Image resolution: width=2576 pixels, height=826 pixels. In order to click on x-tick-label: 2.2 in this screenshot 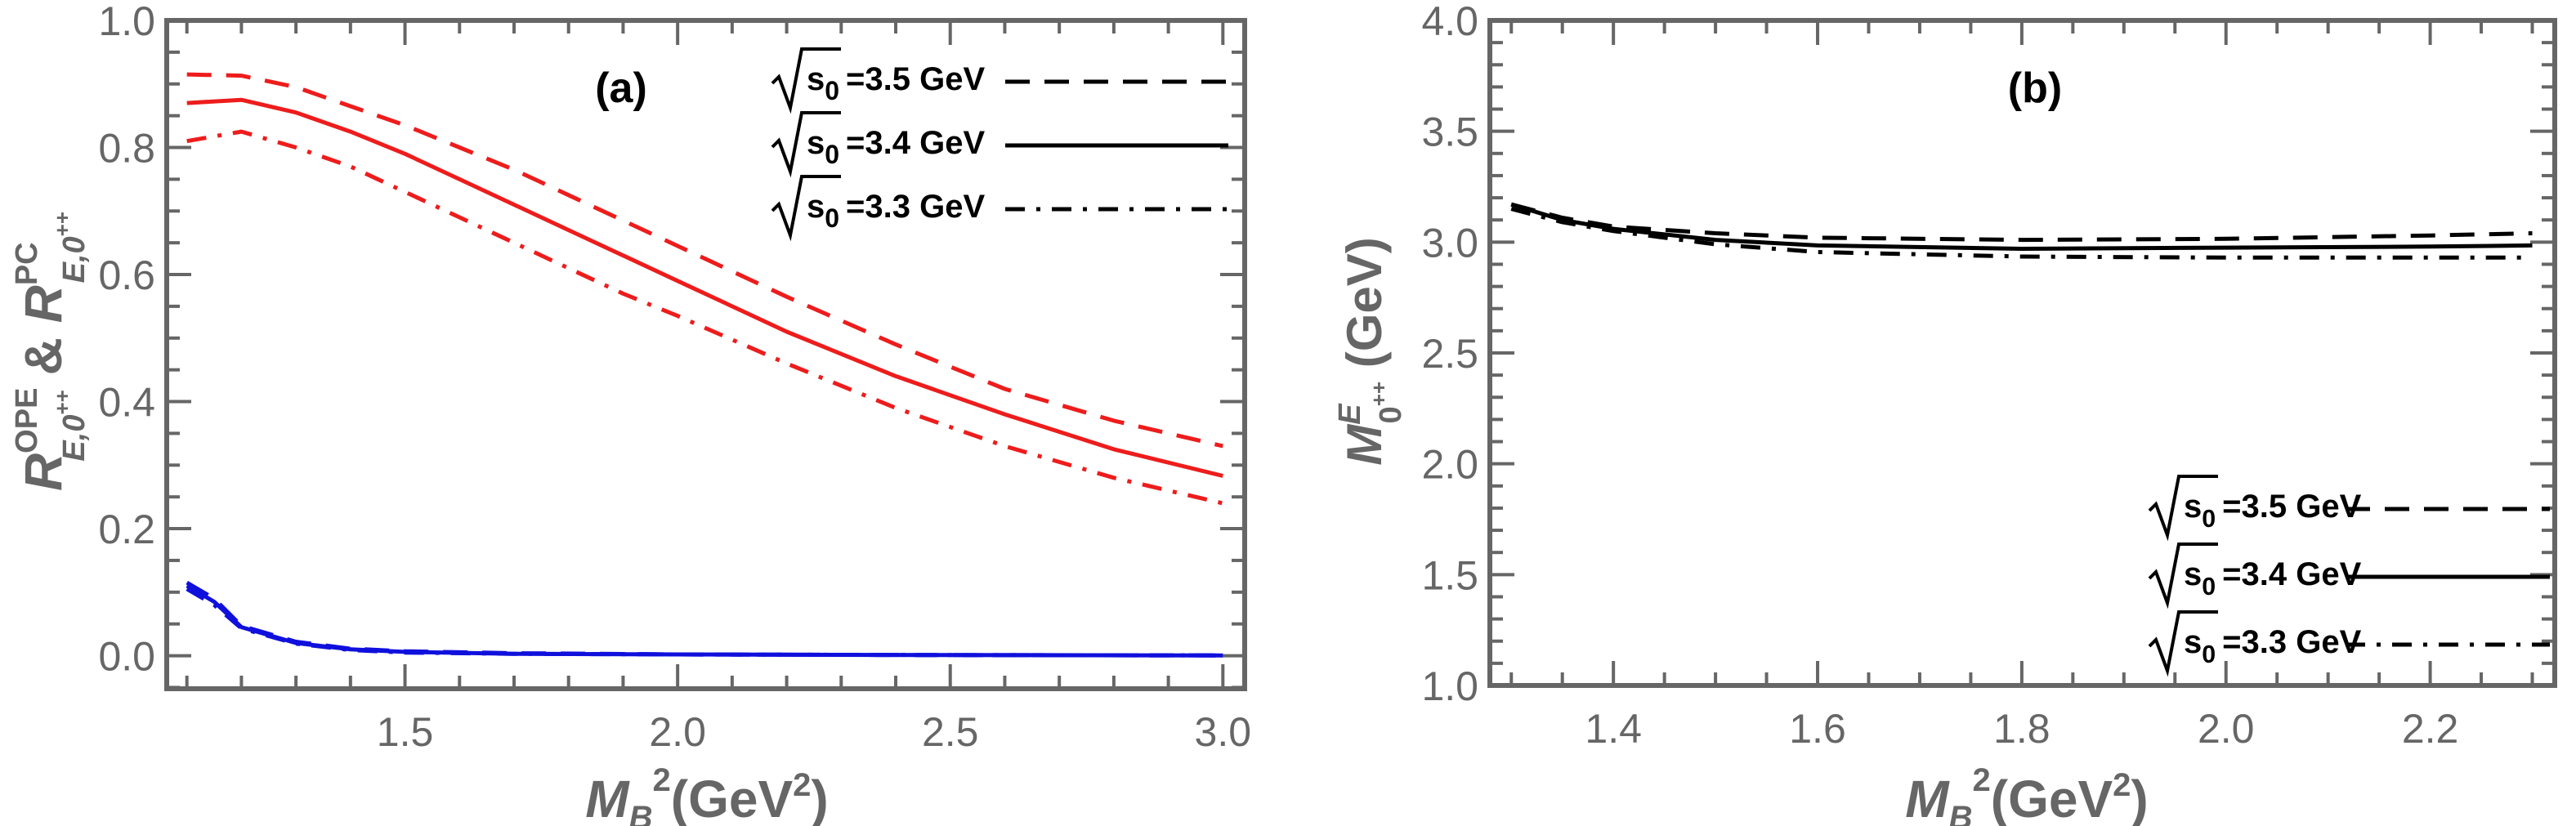, I will do `click(2430, 729)`.